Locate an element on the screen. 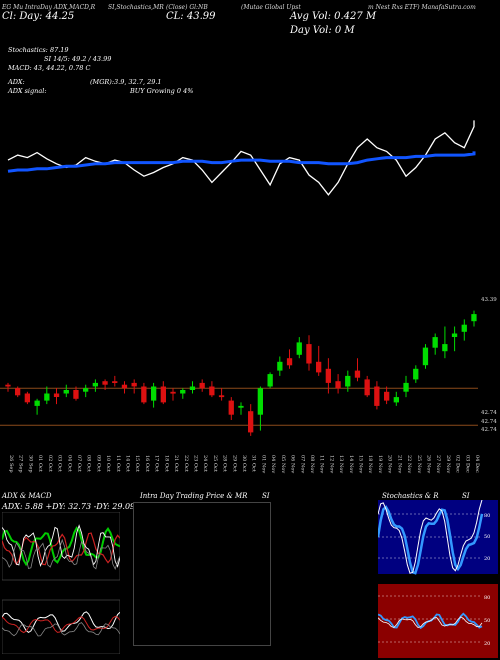  si-line is located at coordinates (241, 158).